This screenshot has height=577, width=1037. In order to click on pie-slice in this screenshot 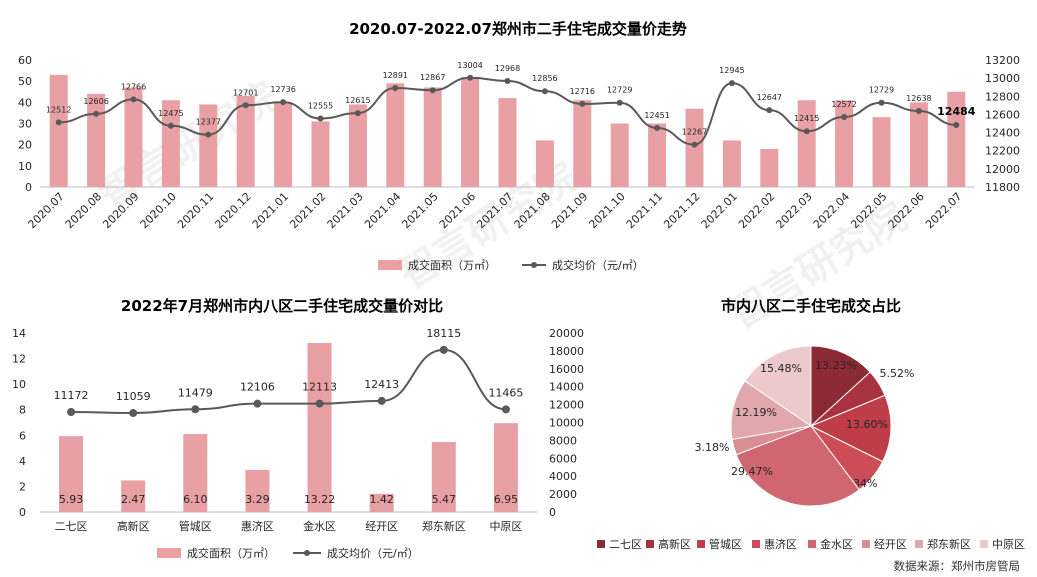, I will do `click(797, 466)`.